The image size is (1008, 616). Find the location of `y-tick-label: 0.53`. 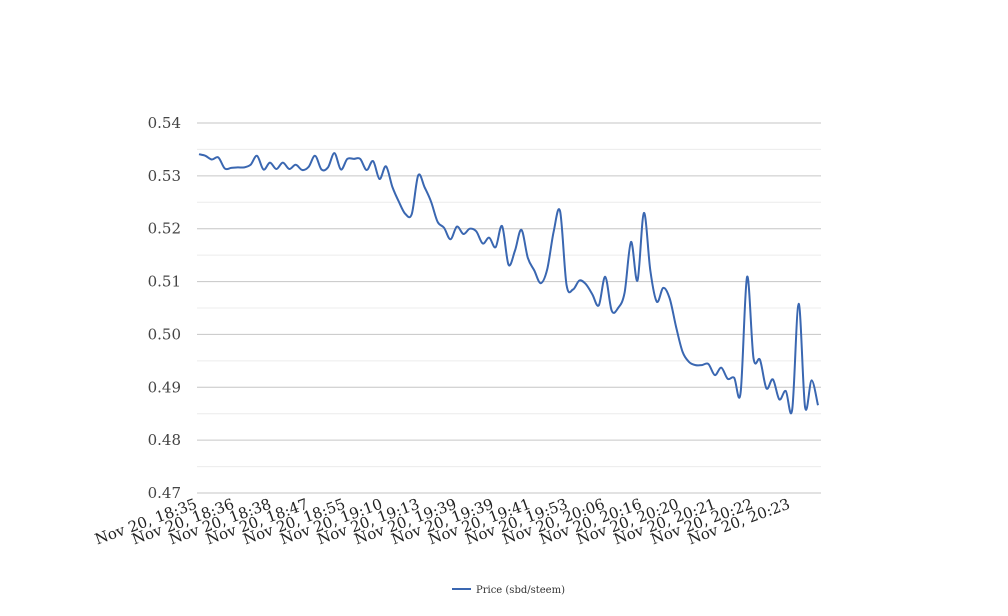

y-tick-label: 0.53 is located at coordinates (164, 176).